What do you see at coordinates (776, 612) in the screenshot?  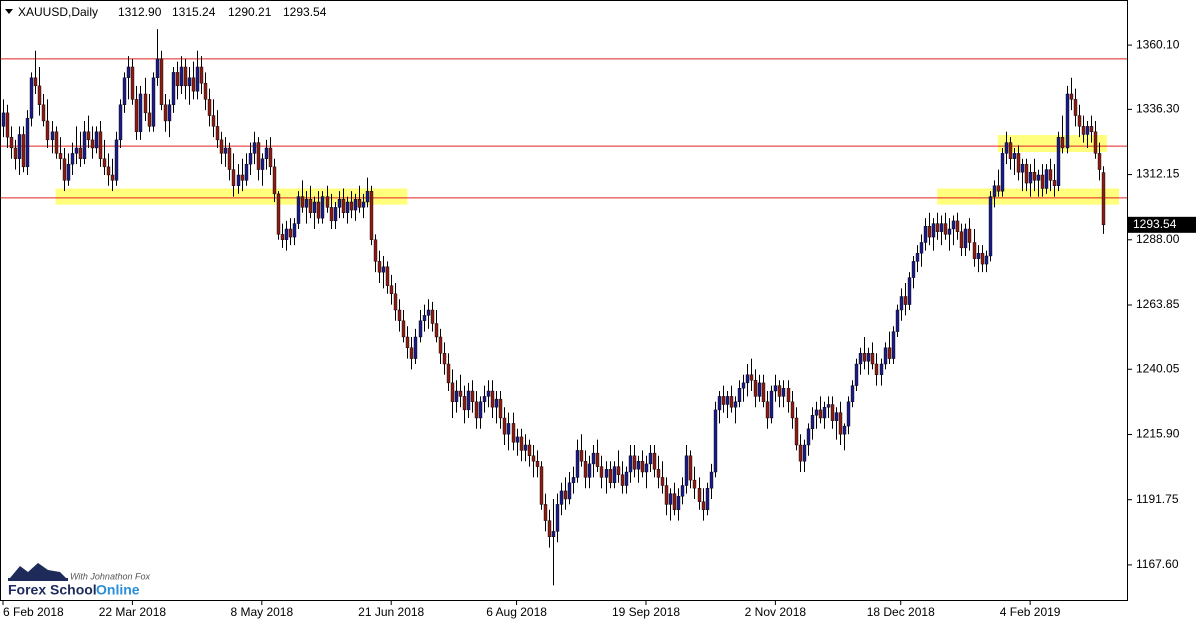 I see `x-tick-label: 2 Nov 2018` at bounding box center [776, 612].